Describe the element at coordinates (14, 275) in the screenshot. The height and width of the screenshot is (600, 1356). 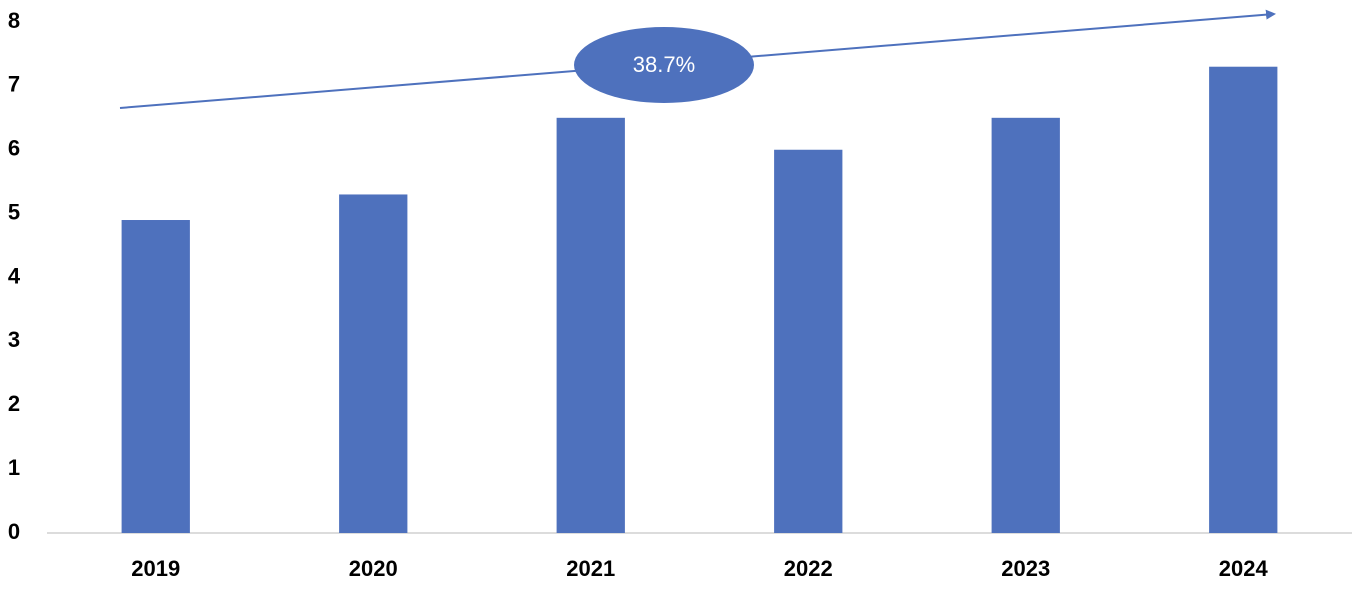
I see `y-tick-label: 4` at that location.